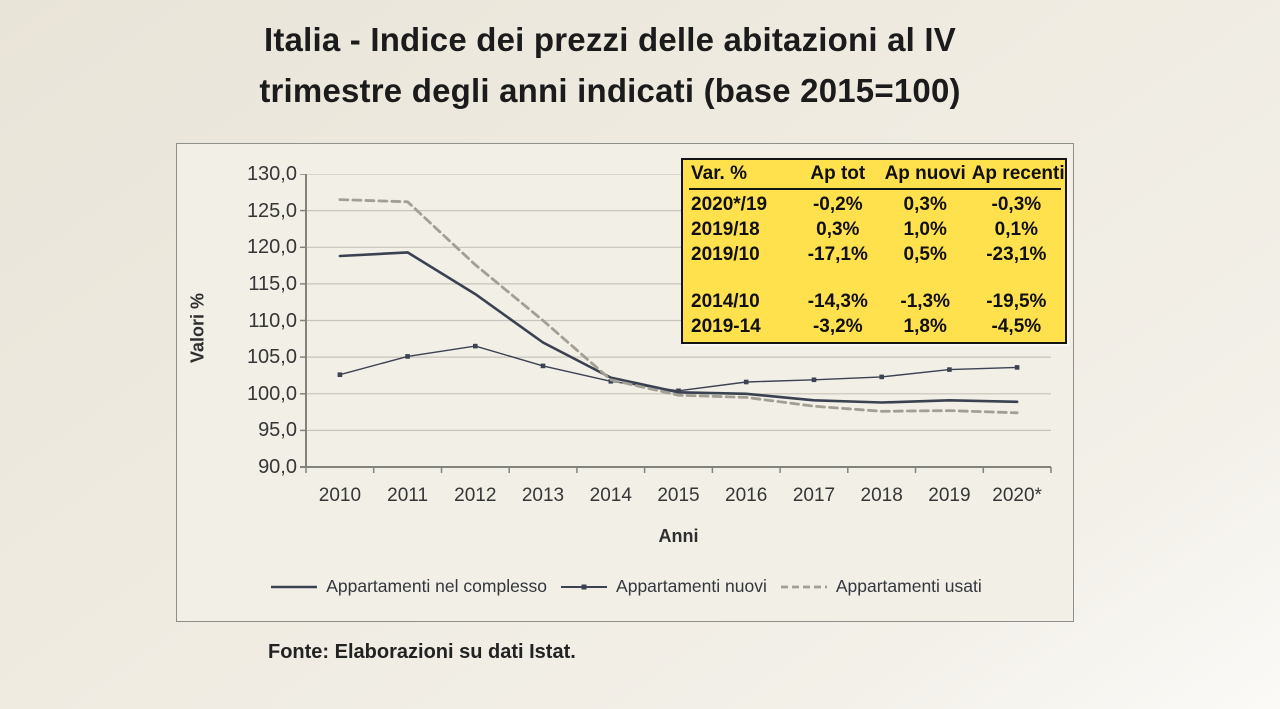 Image resolution: width=1280 pixels, height=709 pixels. Describe the element at coordinates (875, 254) in the screenshot. I see `table-row: 2019/10 -17,1% 0,5% -23,1%` at that location.